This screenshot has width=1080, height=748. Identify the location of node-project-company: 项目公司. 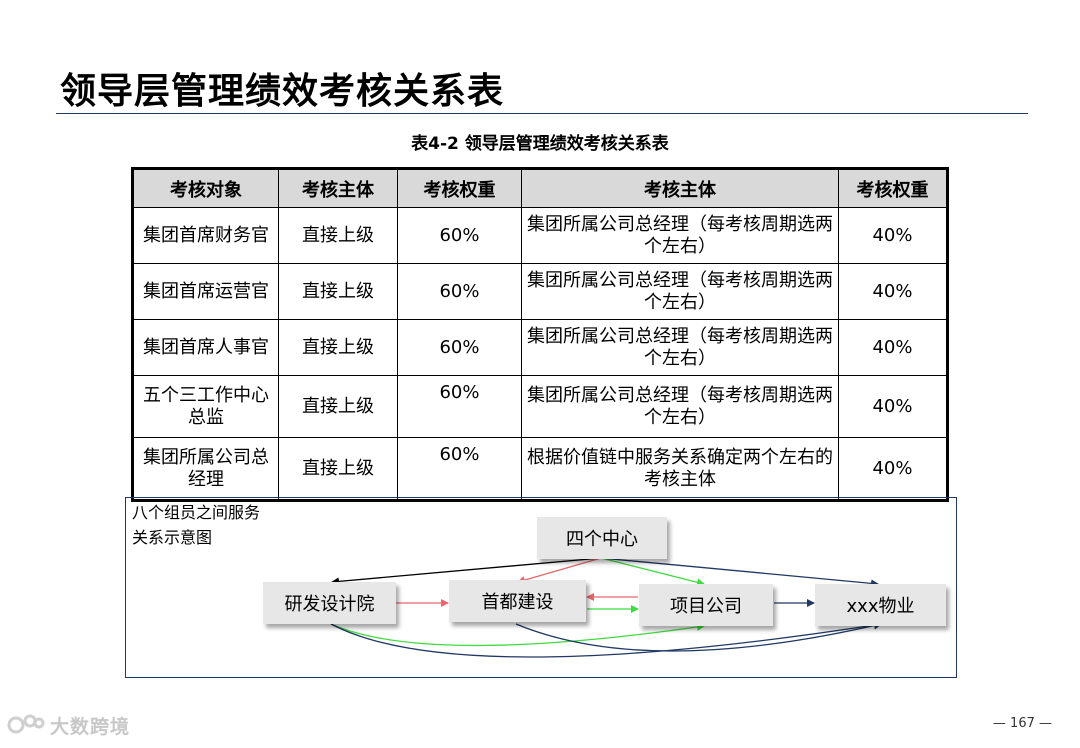
(706, 605).